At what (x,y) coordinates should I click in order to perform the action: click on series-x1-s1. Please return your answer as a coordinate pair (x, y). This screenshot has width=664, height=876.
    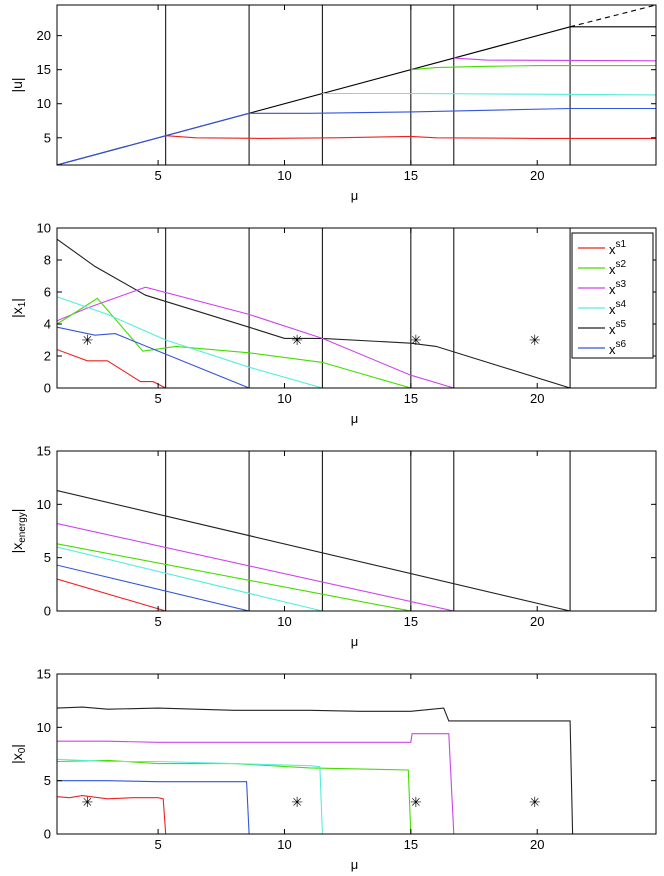
    Looking at the image, I should click on (356, 368).